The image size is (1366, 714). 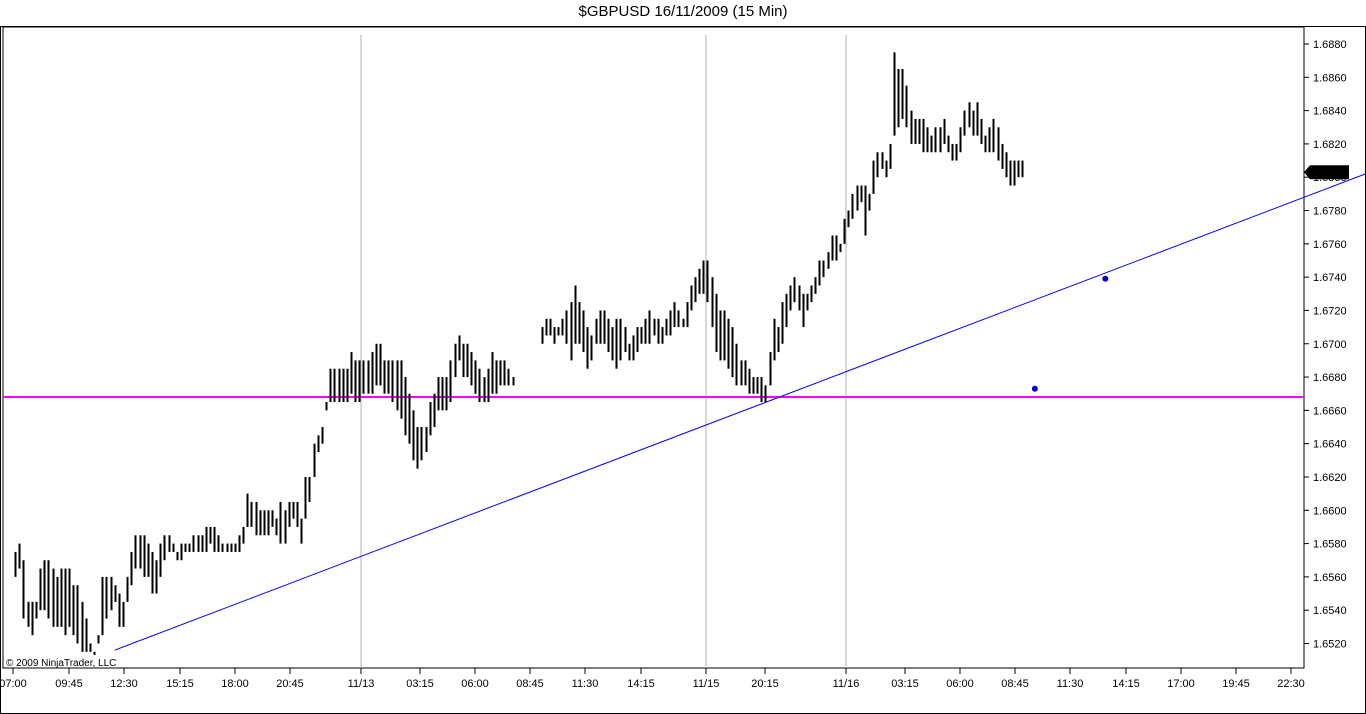 What do you see at coordinates (361, 684) in the screenshot?
I see `x-tick-label: 11/13` at bounding box center [361, 684].